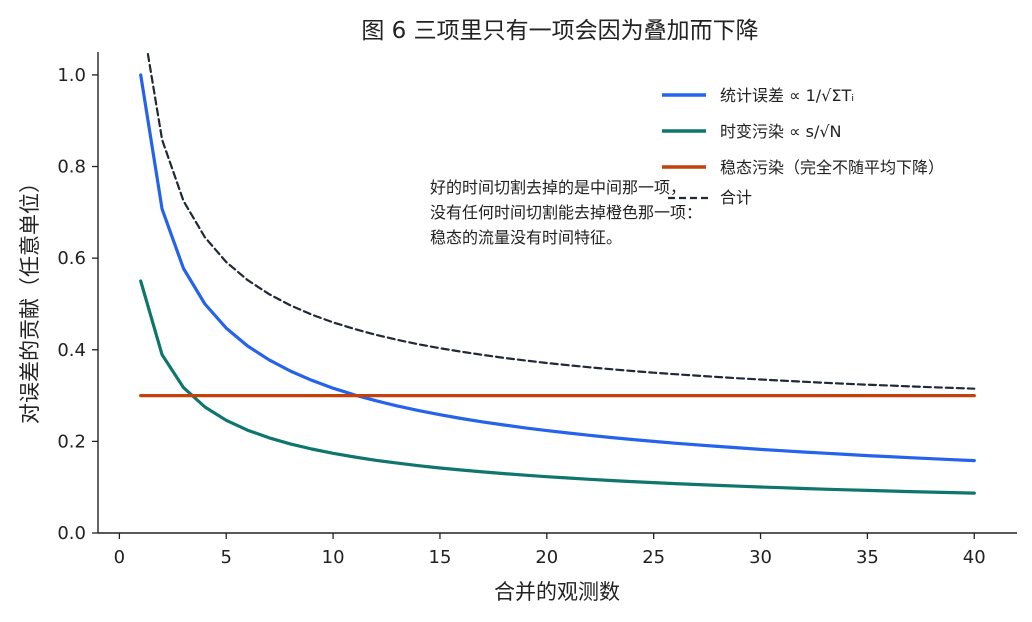  What do you see at coordinates (653, 557) in the screenshot?
I see `x-tick-label: 25` at bounding box center [653, 557].